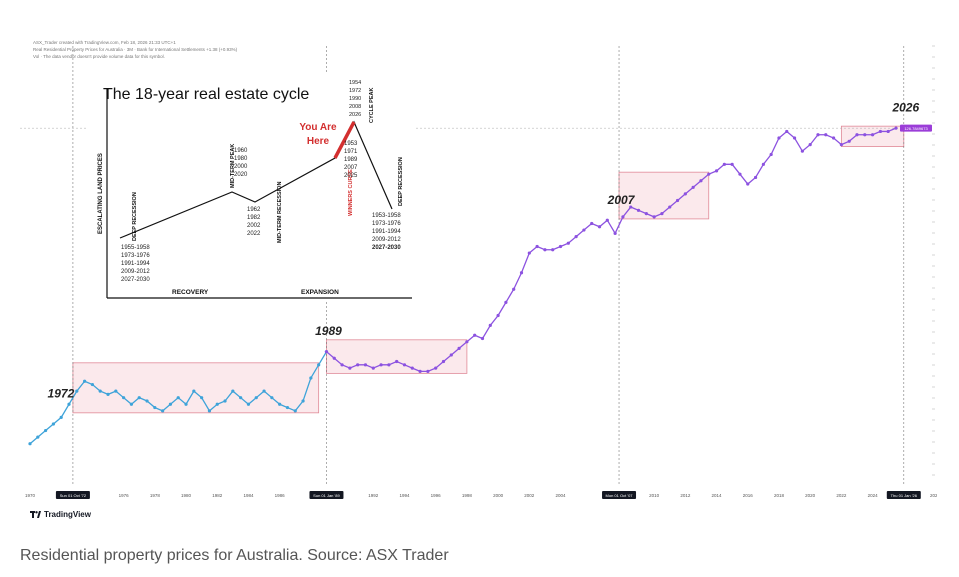 This screenshot has width=959, height=577. What do you see at coordinates (355, 115) in the screenshot?
I see `inset-years-cycle-peak: 2026` at bounding box center [355, 115].